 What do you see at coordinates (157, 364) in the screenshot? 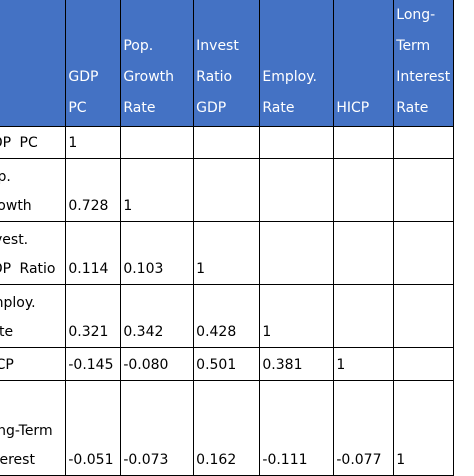
I see `table-cell: -0.080` at bounding box center [157, 364].